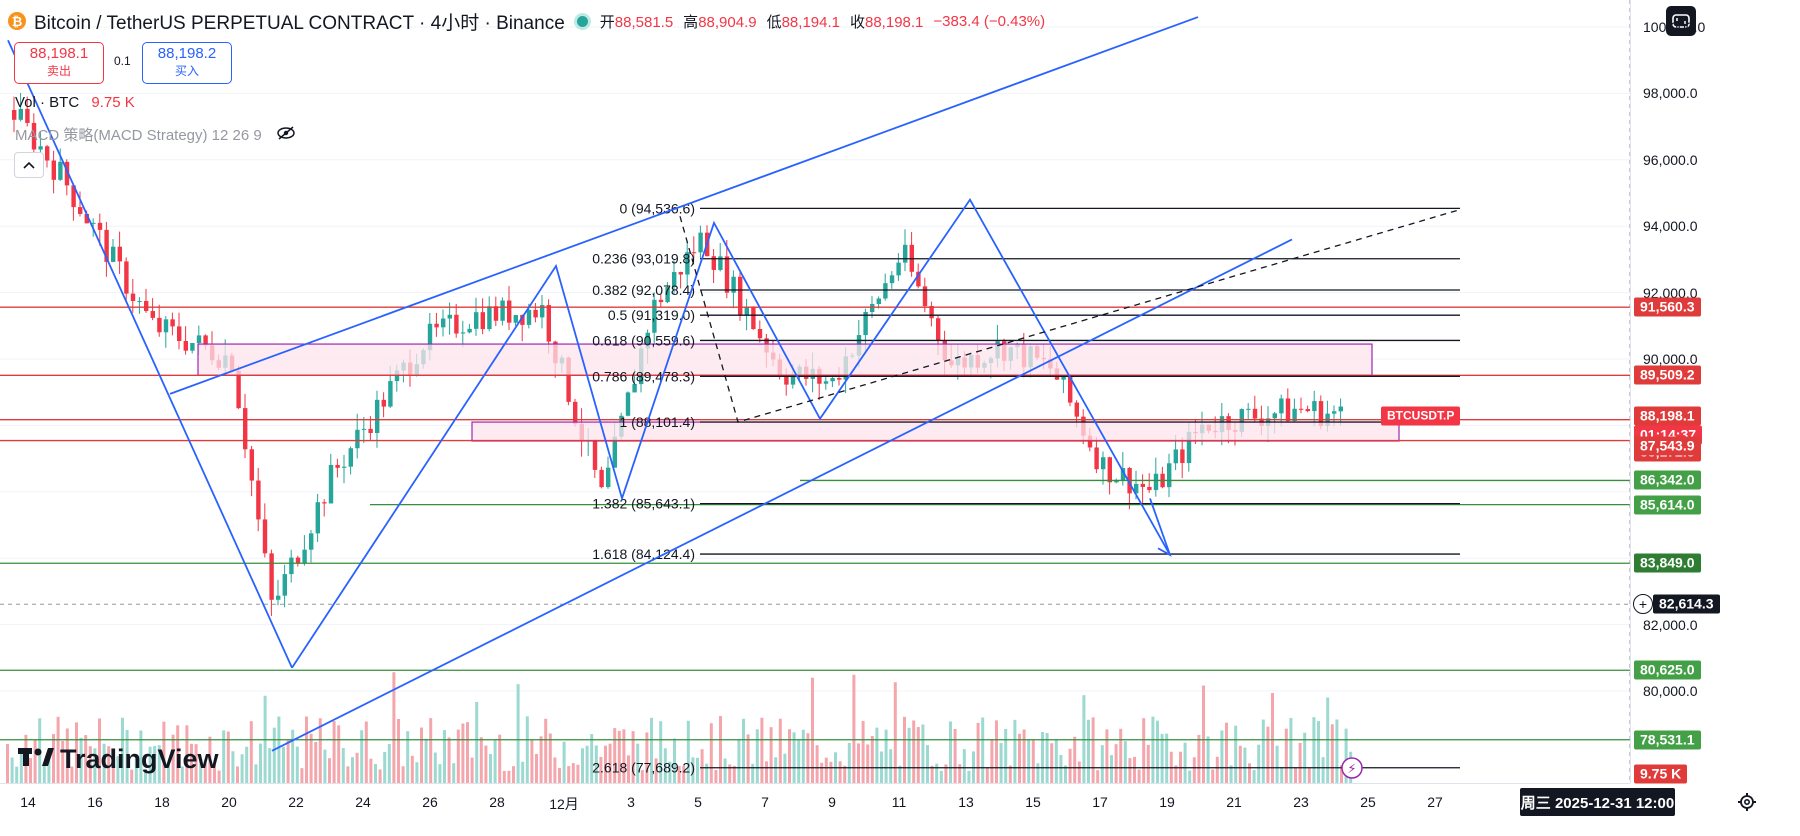 This screenshot has height=836, width=1800. What do you see at coordinates (75, 102) in the screenshot?
I see `volume-legend: Vol · BTC 9.75 K` at bounding box center [75, 102].